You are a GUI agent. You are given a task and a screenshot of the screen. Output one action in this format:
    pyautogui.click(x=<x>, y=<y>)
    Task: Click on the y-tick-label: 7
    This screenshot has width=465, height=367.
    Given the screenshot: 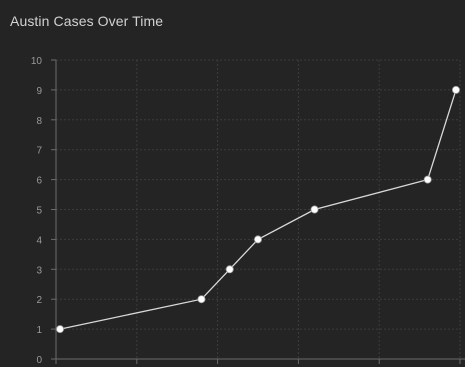 What is the action you would take?
    pyautogui.click(x=39, y=151)
    